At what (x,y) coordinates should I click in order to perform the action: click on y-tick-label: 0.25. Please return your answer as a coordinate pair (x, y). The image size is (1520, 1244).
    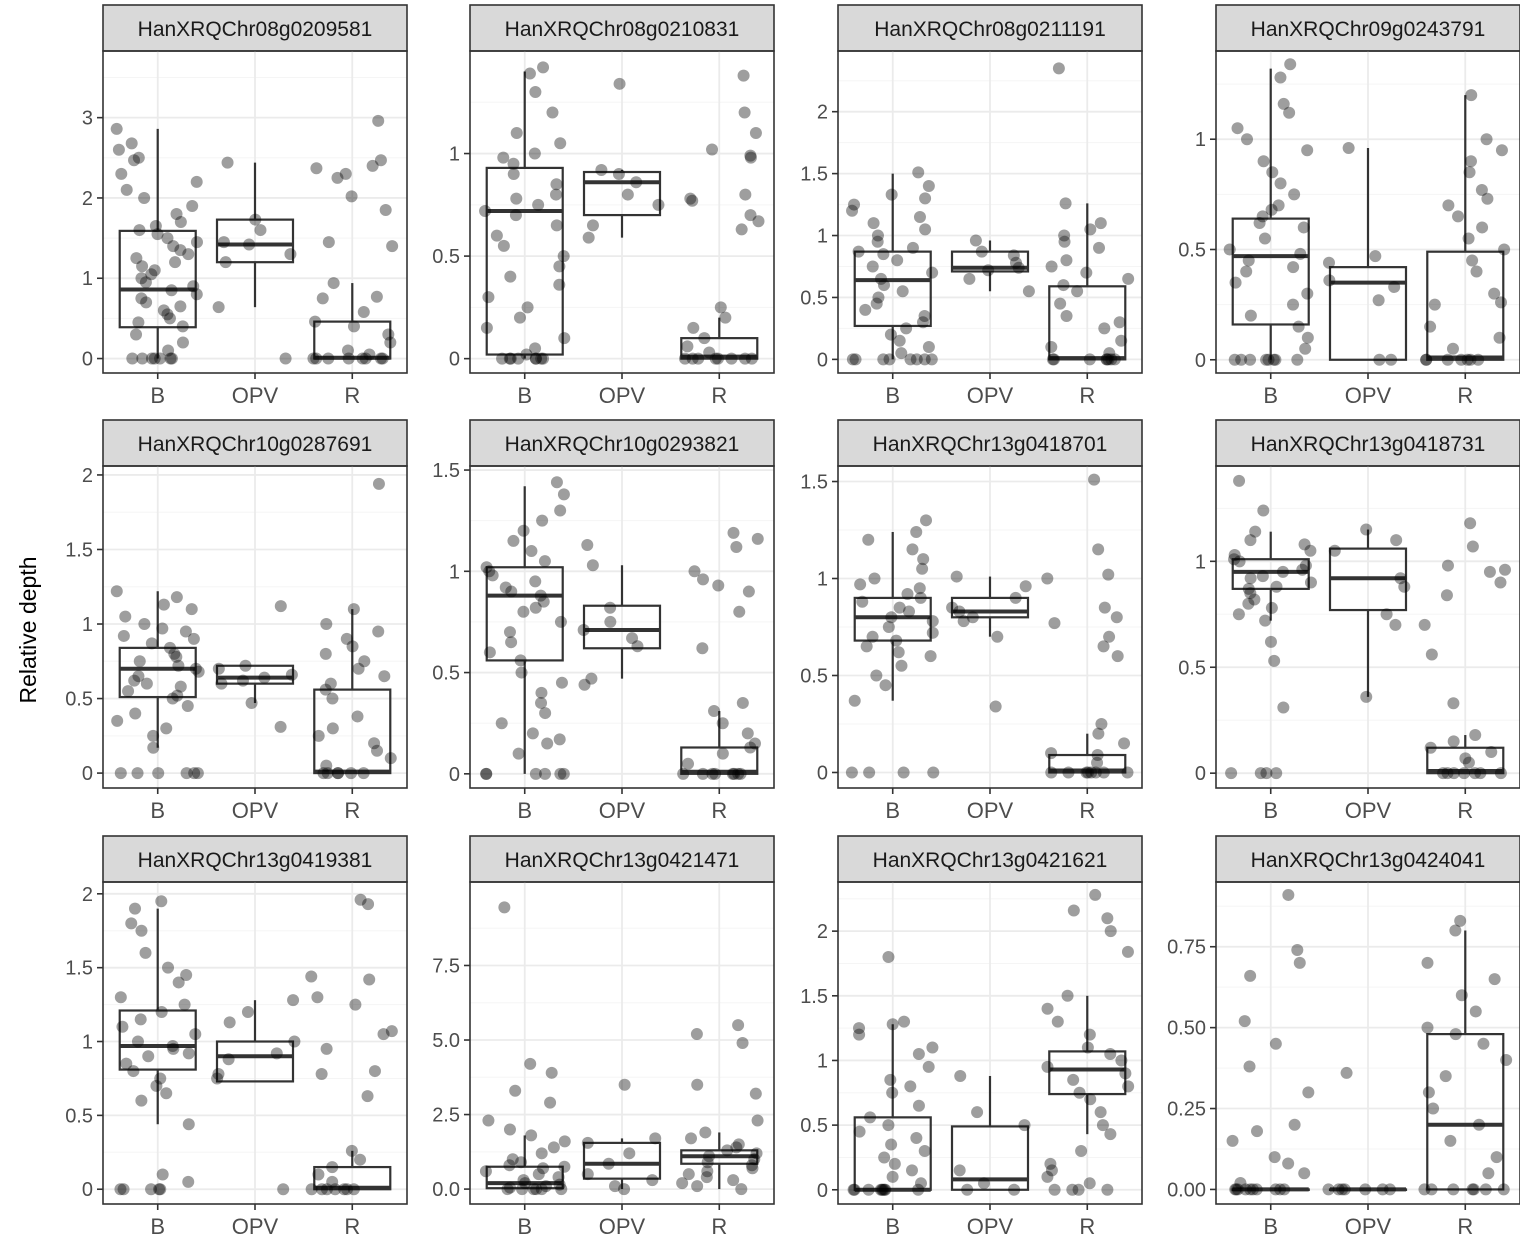
    Looking at the image, I should click on (1186, 1110).